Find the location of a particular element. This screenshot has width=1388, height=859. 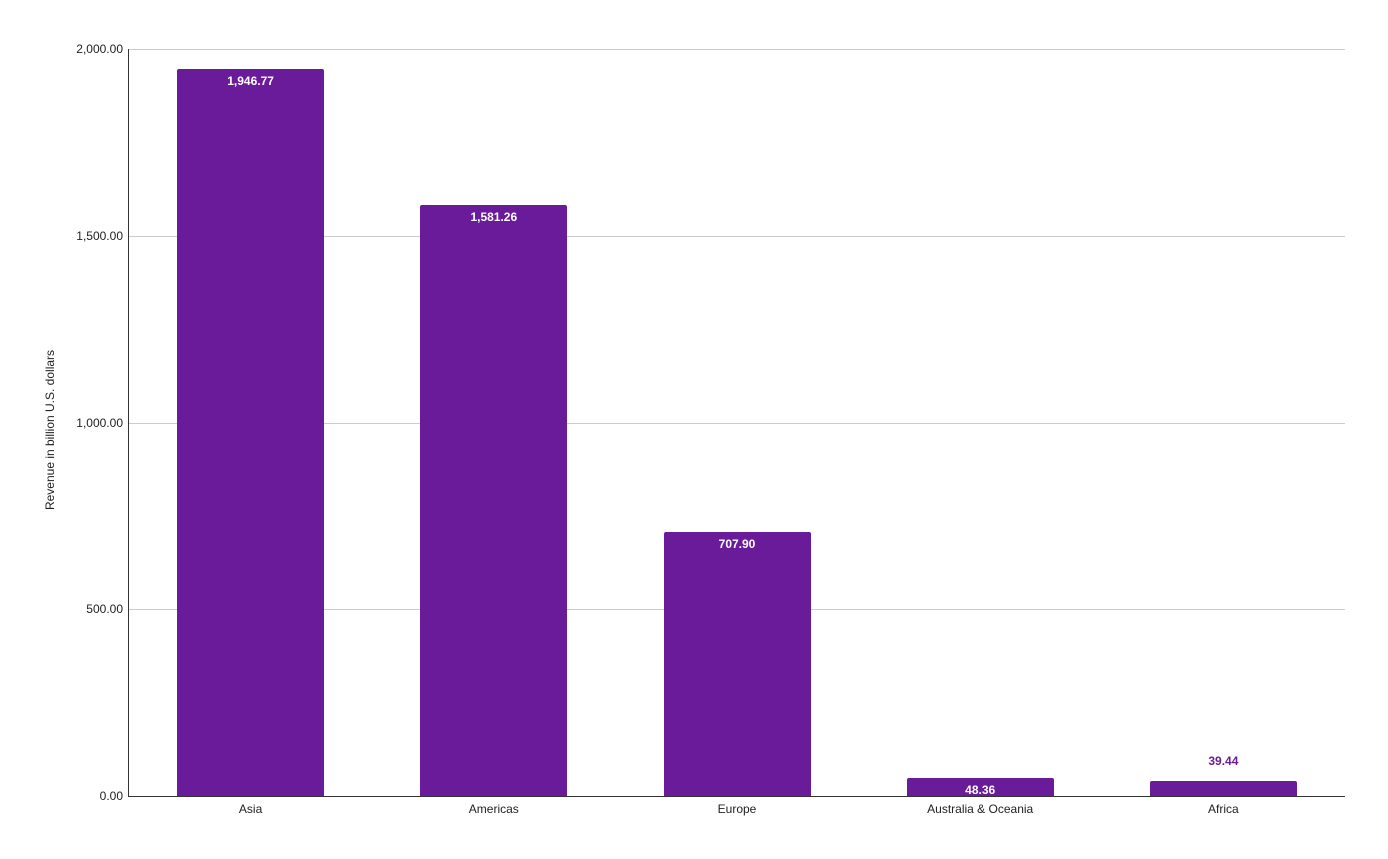

x-tick-label: Europe is located at coordinates (737, 809).